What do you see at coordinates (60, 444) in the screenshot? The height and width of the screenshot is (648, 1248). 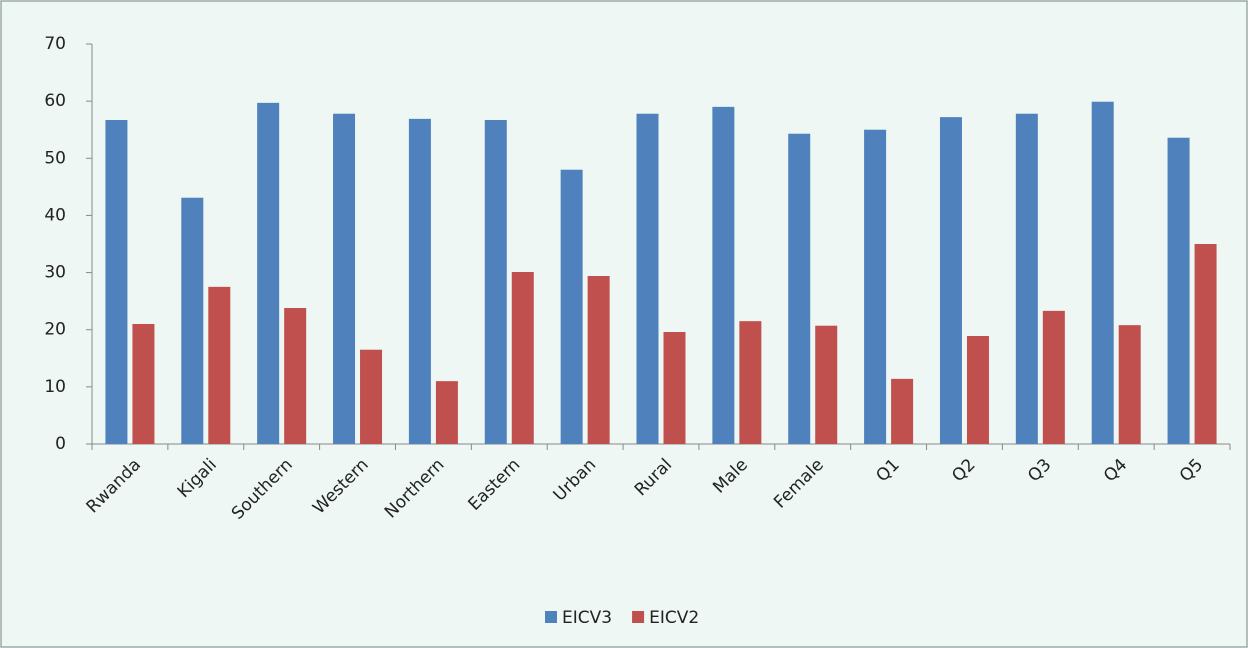 I see `y-tick-label: 0` at bounding box center [60, 444].